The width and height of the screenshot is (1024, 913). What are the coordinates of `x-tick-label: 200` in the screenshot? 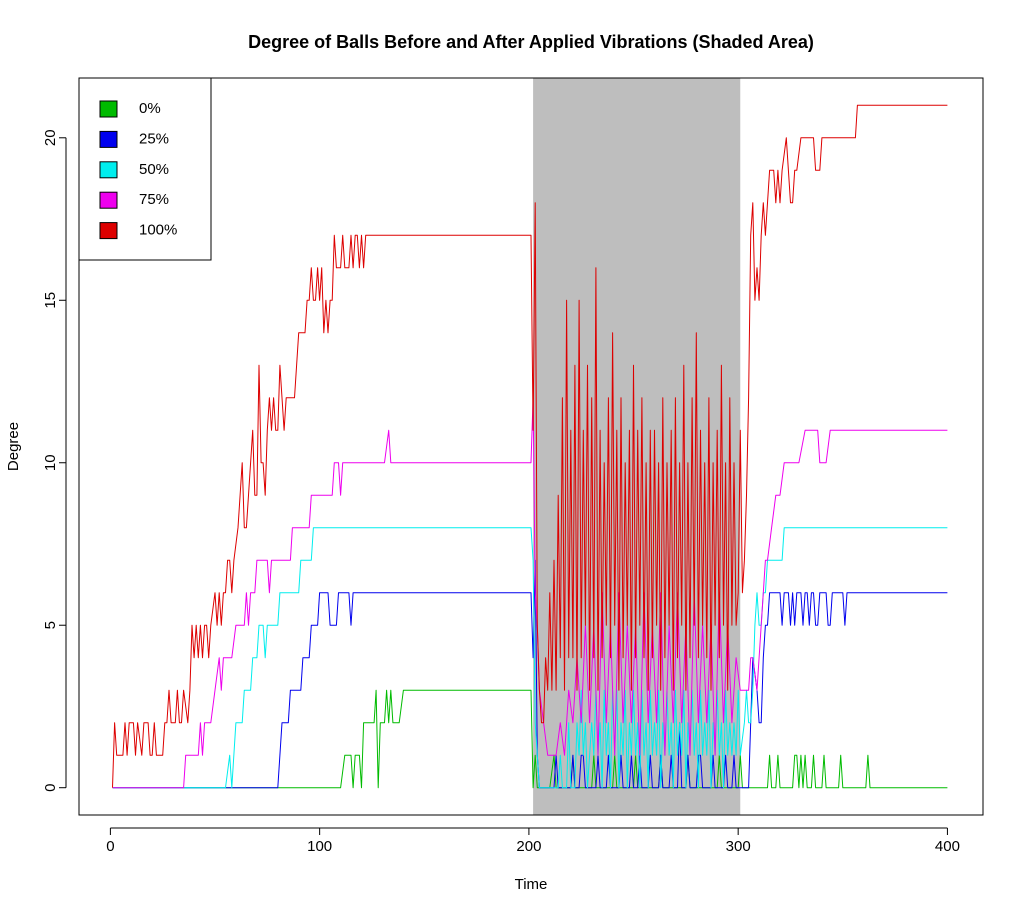 It's located at (528, 846).